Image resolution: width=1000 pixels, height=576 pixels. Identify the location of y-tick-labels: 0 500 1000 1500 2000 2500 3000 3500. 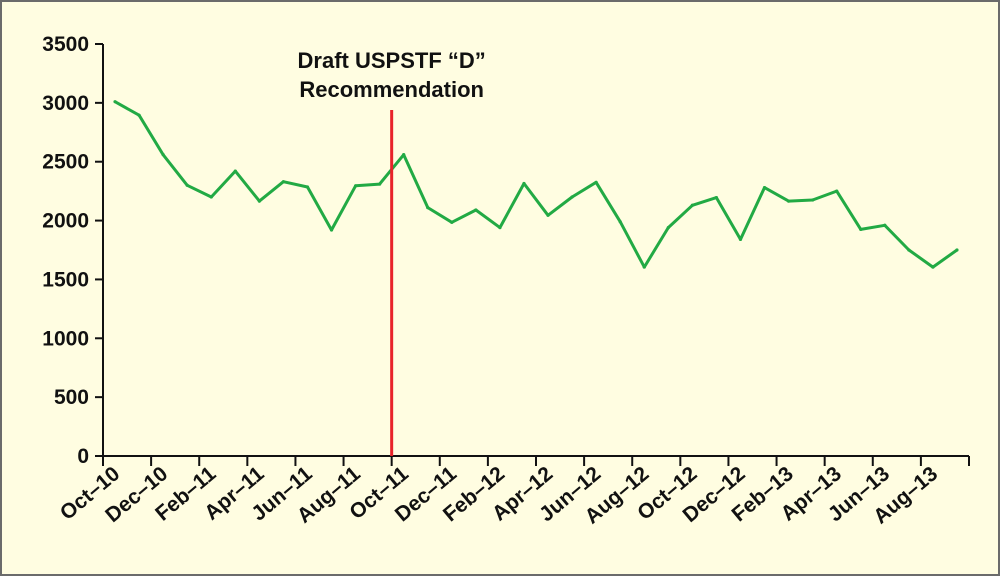
(65, 250).